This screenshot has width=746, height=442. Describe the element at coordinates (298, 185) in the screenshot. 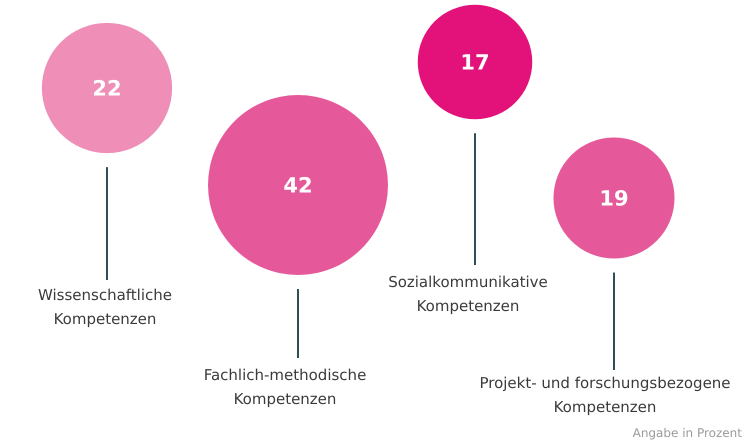

I see `data-label: 42` at that location.